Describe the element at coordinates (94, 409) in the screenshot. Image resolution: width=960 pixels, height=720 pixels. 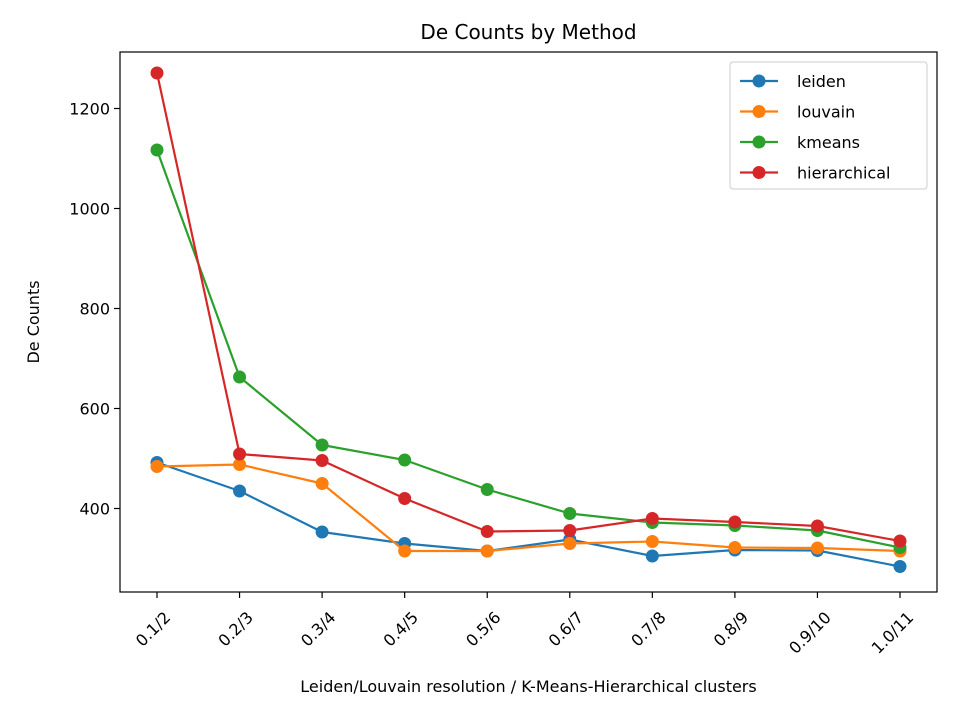
I see `y-tick-label: 600` at that location.